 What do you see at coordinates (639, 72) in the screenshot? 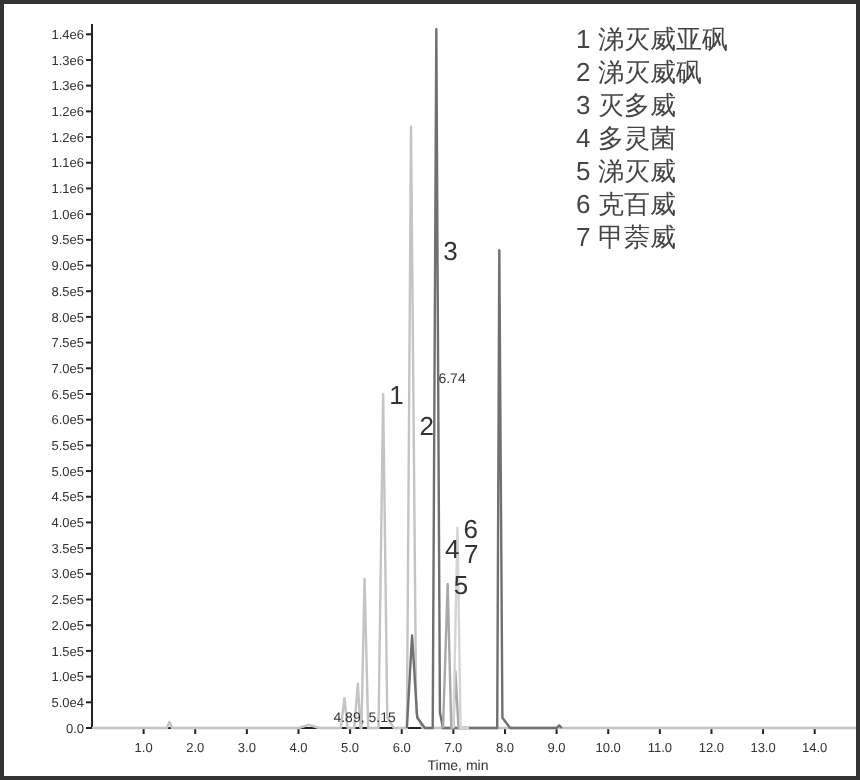
I see `annotation: 2 涕灭威砜` at bounding box center [639, 72].